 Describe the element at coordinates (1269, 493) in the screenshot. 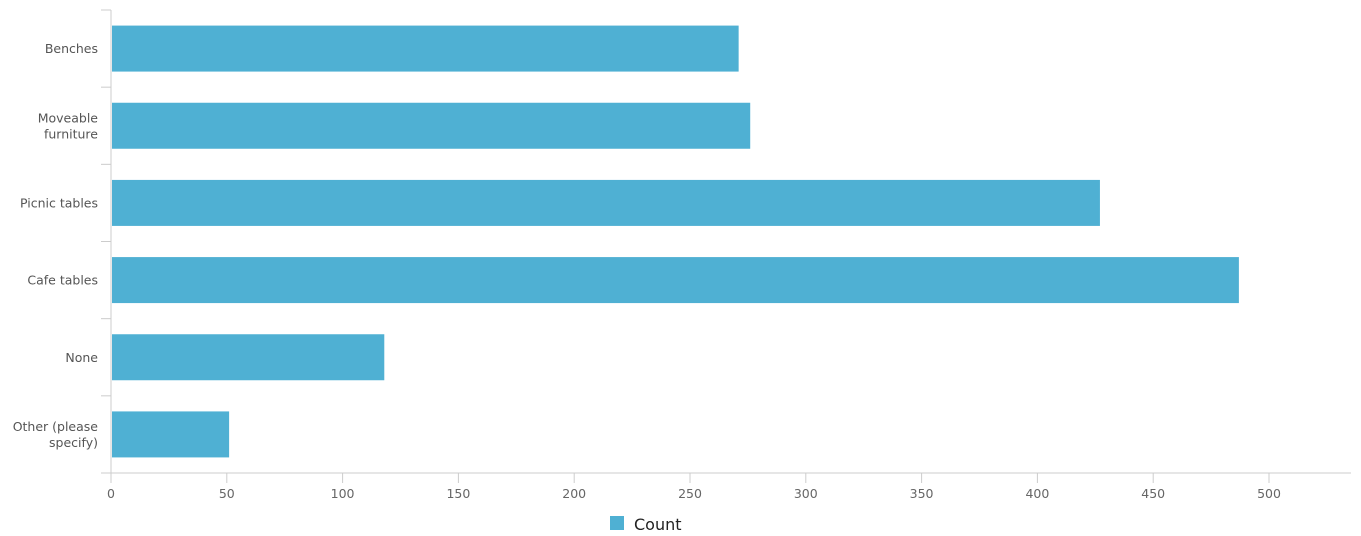

I see `x-tick-label: 500` at that location.